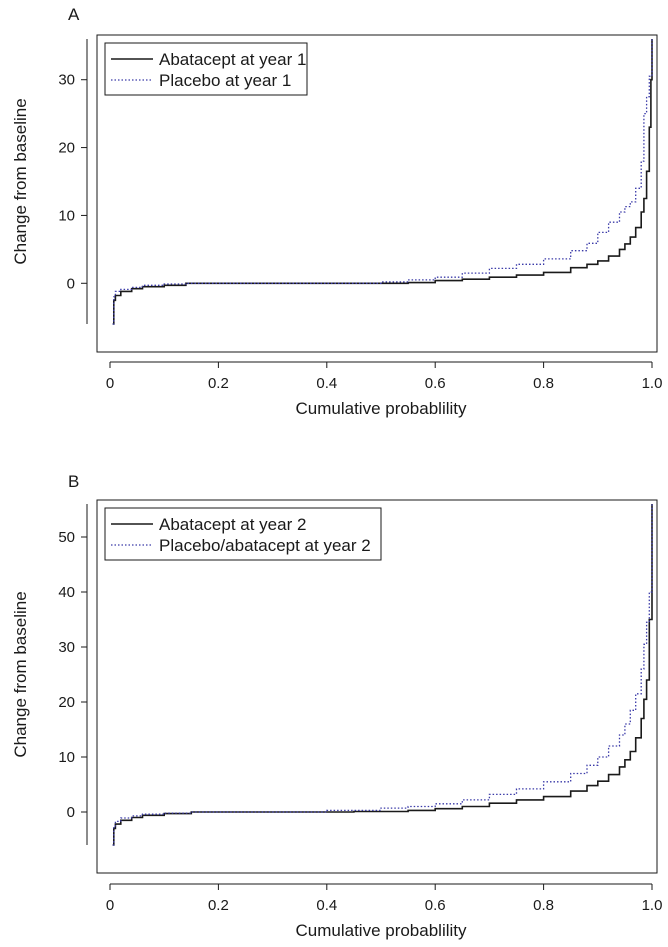 The image size is (668, 947). Describe the element at coordinates (74, 14) in the screenshot. I see `panel-label: A` at that location.